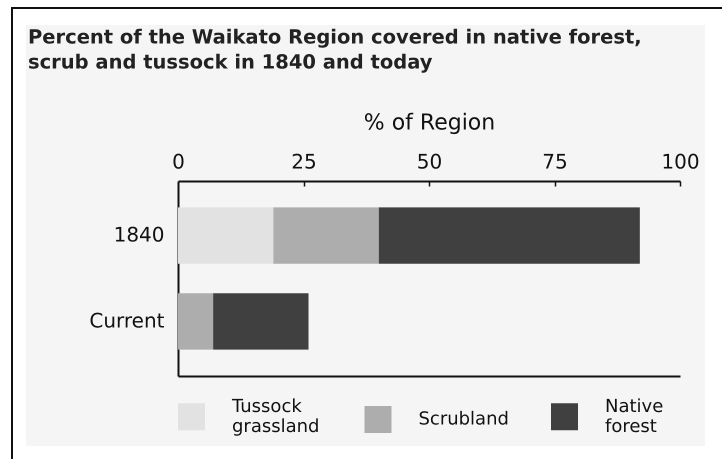 The width and height of the screenshot is (722, 459). What do you see at coordinates (463, 419) in the screenshot?
I see `legend-label: Scrubland` at bounding box center [463, 419].